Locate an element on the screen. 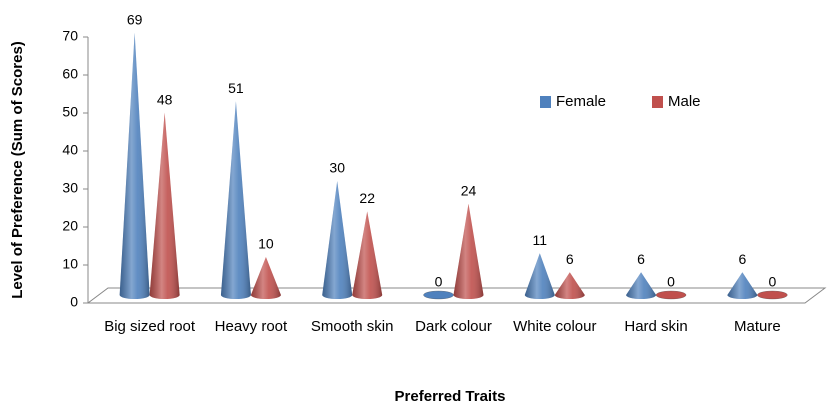  y-tick-label: 20 is located at coordinates (70, 226).